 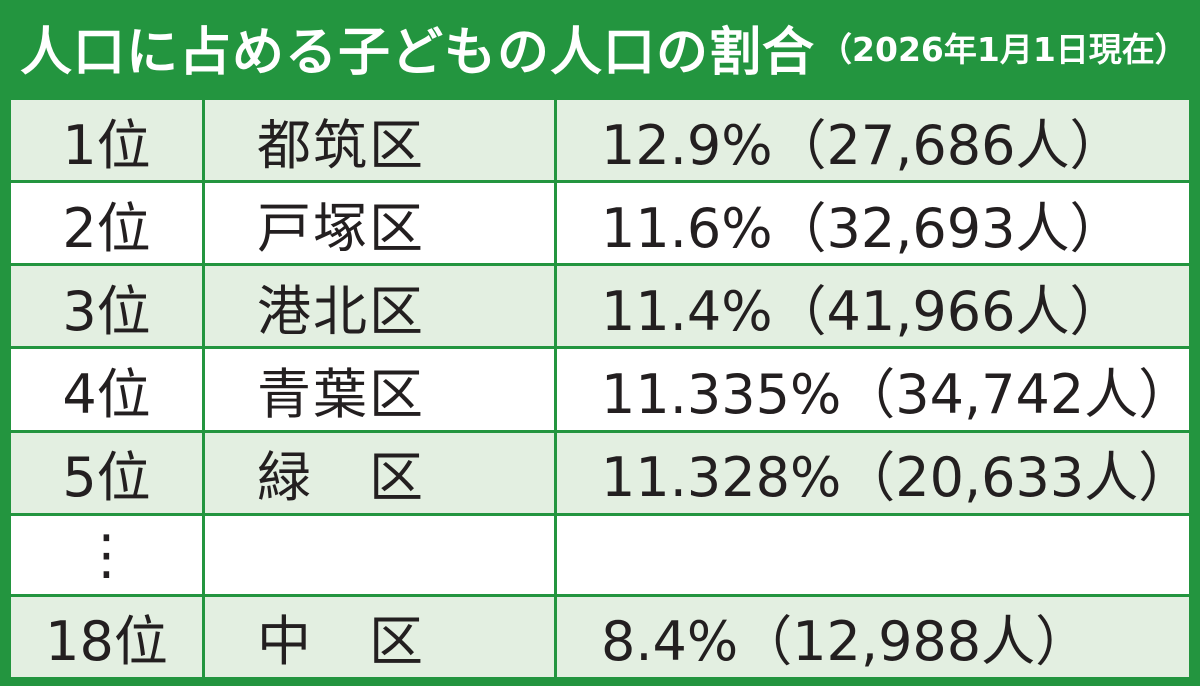 I want to click on rank-cell: ⋮, so click(x=106, y=554).